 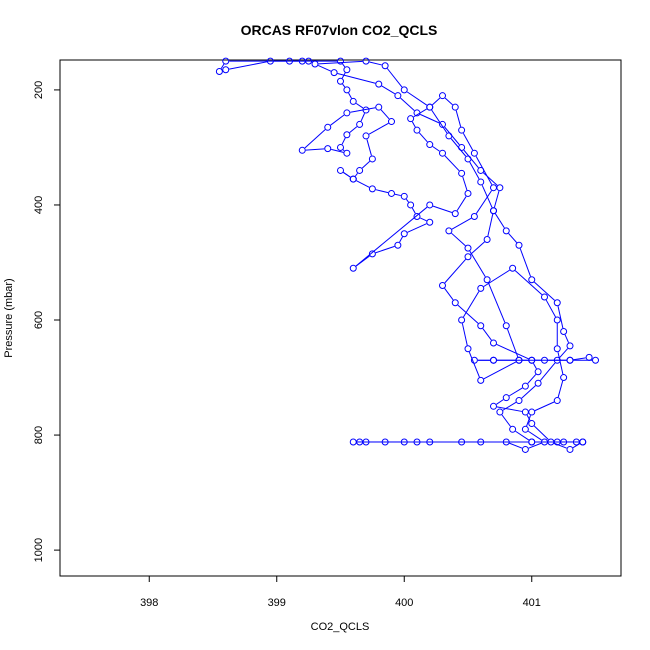 What do you see at coordinates (149, 603) in the screenshot?
I see `x-tick-label: 398` at bounding box center [149, 603].